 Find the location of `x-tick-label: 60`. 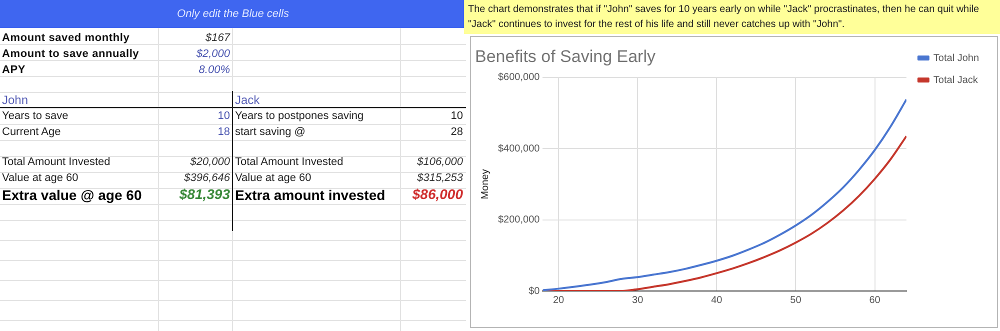

x-tick-label: 60 is located at coordinates (875, 300).